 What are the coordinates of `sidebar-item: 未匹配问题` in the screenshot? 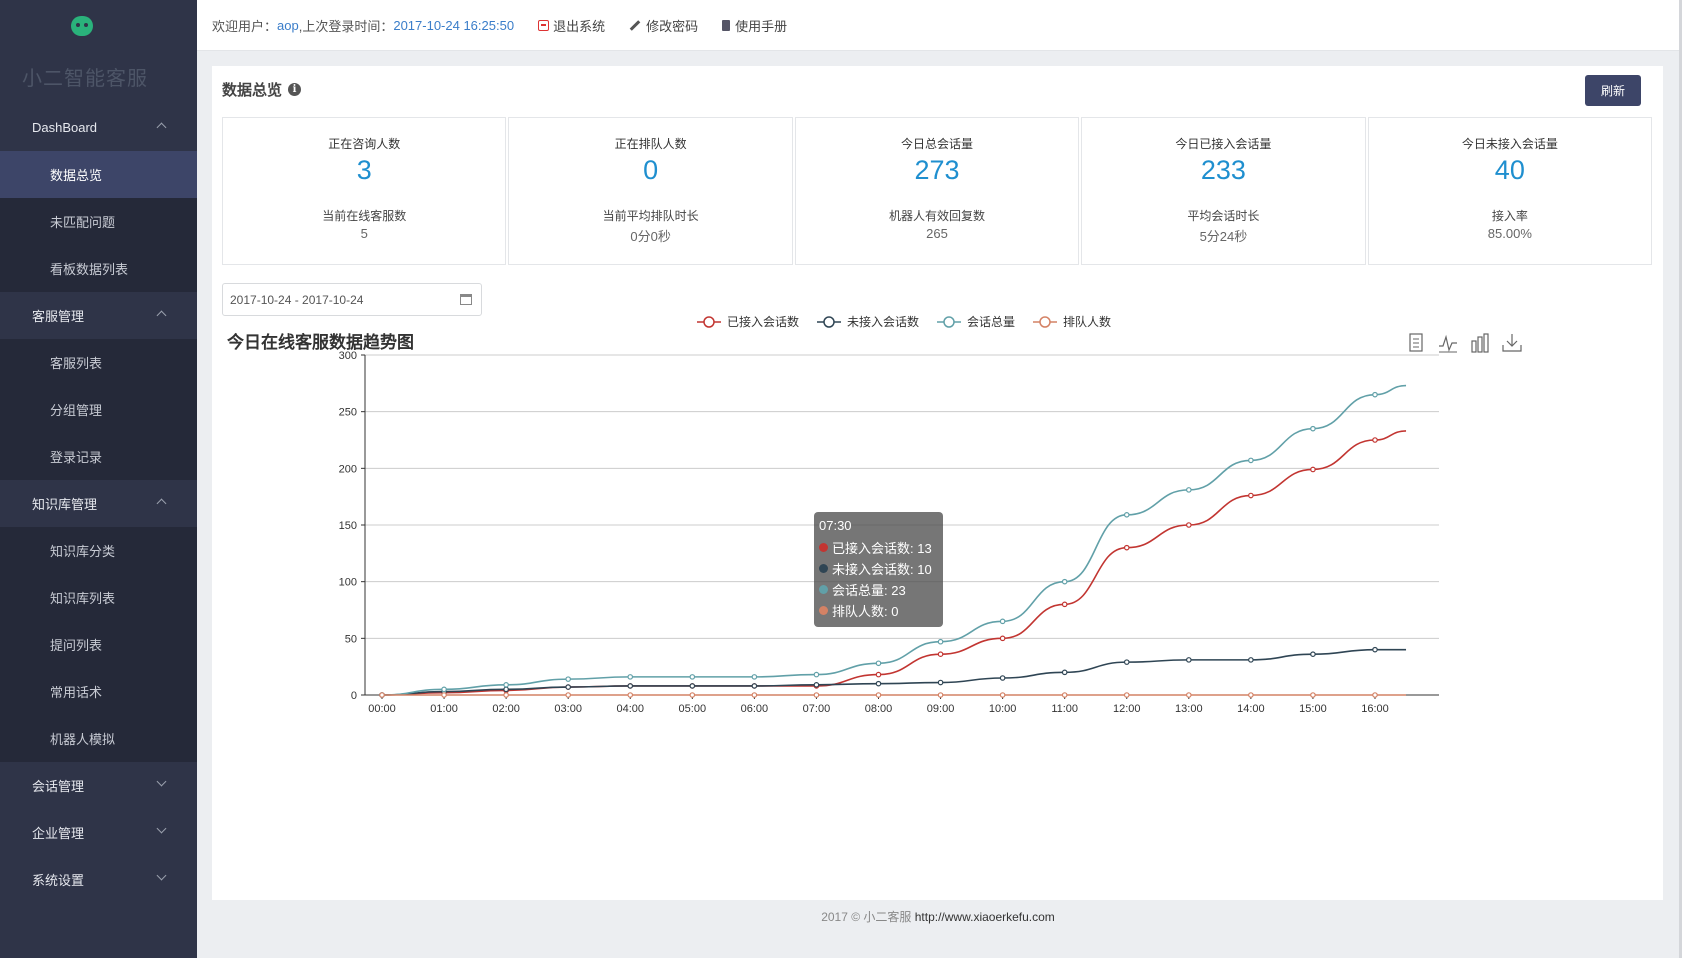 It's located at (98, 221).